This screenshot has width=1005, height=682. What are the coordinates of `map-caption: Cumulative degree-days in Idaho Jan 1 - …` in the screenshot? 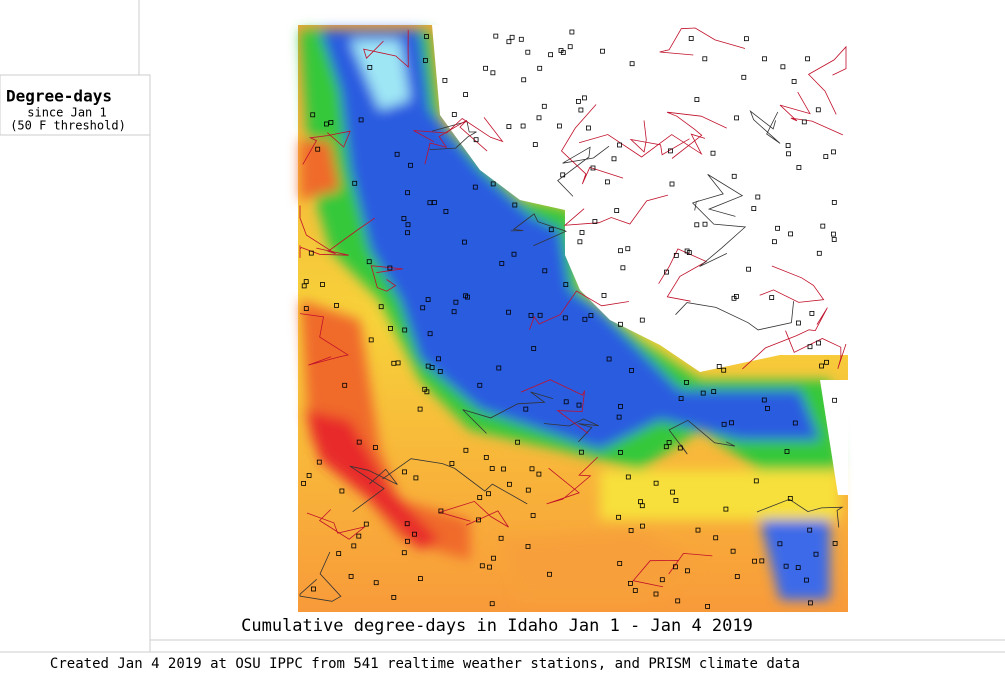 It's located at (497, 626).